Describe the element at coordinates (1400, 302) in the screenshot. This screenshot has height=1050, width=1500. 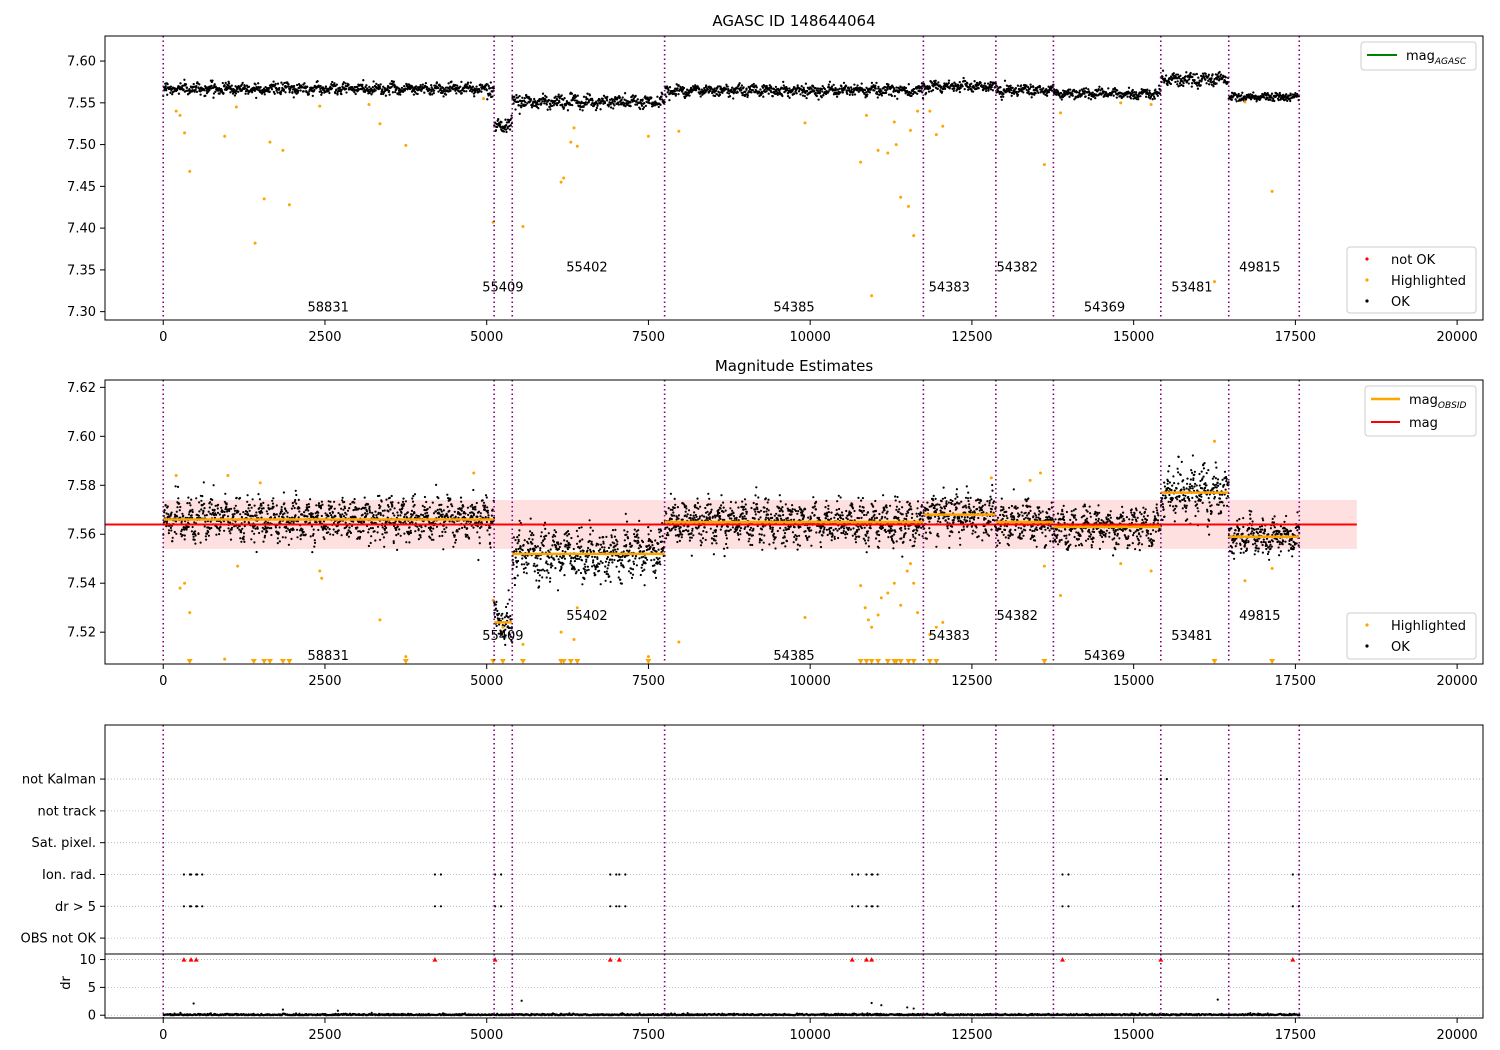
I see `legend-label-ok: OK` at that location.